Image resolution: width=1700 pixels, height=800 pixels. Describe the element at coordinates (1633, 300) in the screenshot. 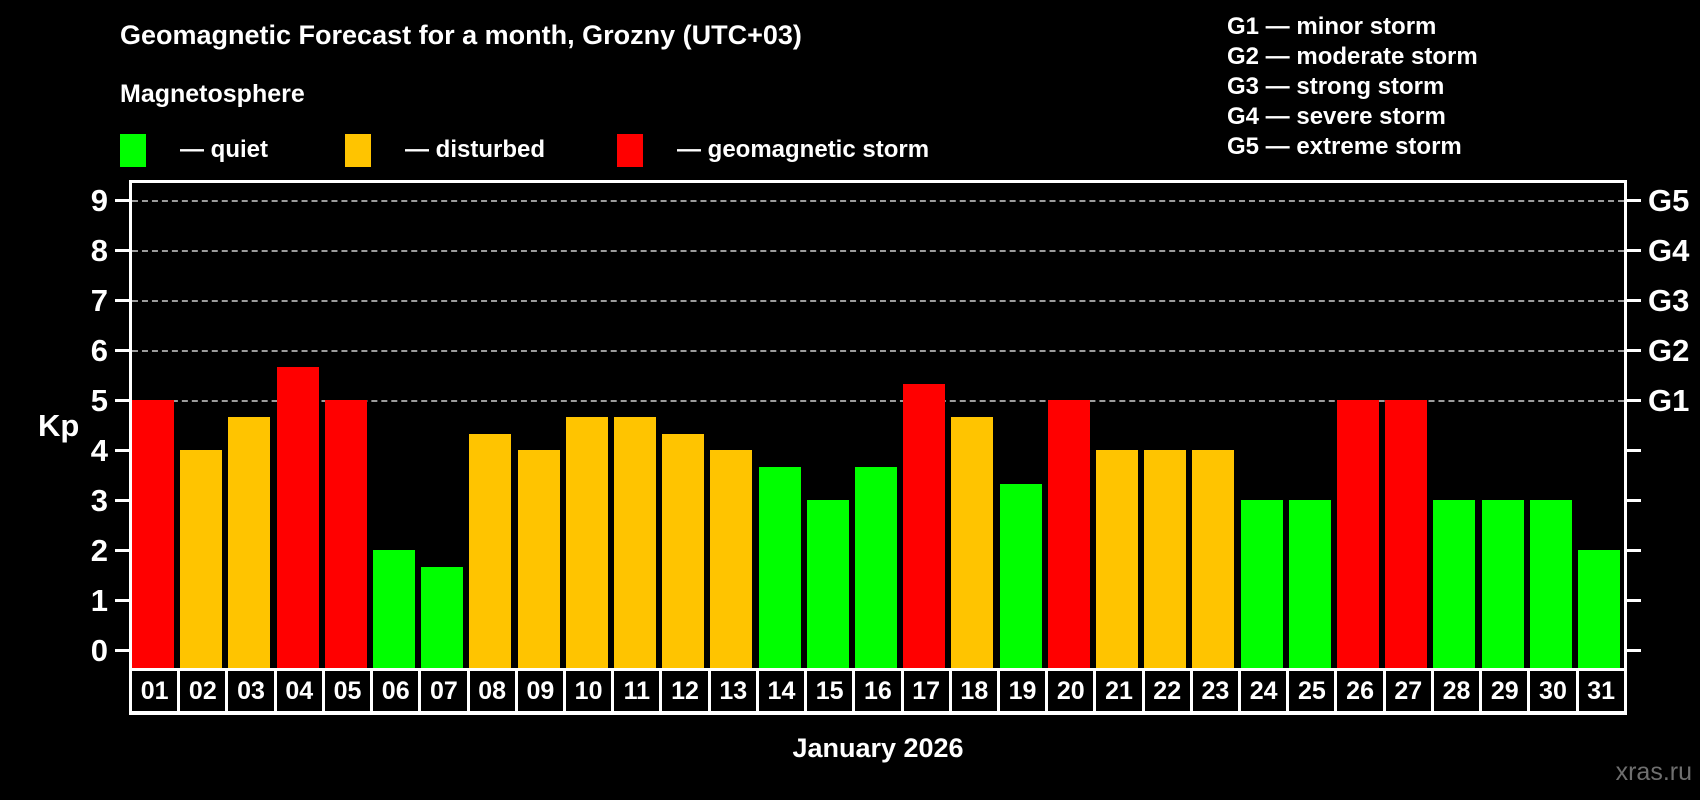

I see `right-tick-kp7` at that location.